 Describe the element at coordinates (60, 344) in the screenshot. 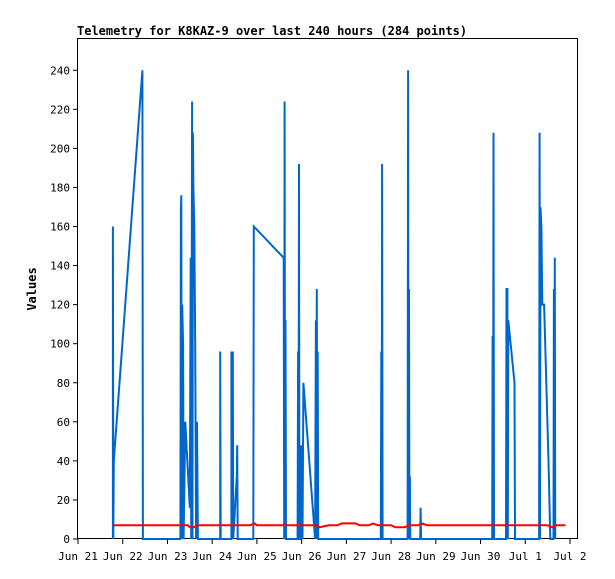

I see `y-tick-label: 100` at that location.